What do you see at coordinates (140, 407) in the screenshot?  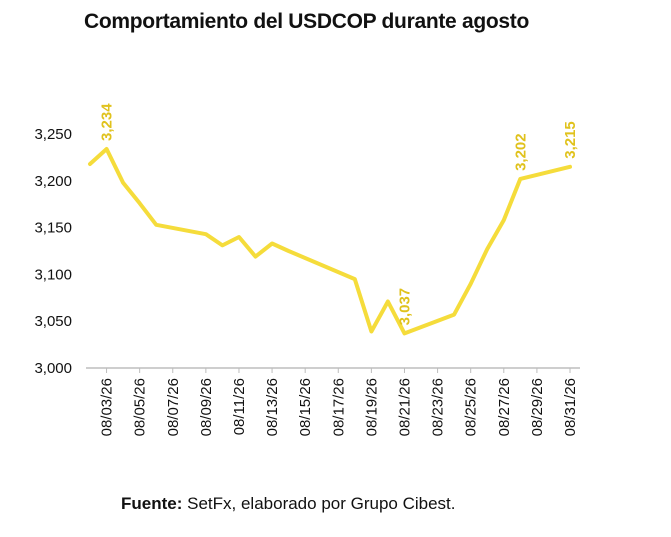 I see `x-tick-label: 08/05/26` at bounding box center [140, 407].